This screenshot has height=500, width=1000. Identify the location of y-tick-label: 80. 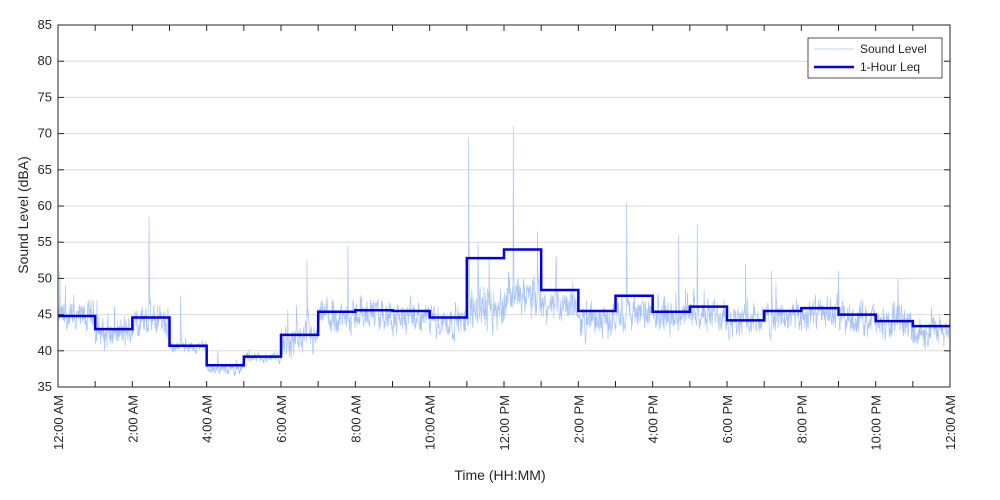
(45, 60).